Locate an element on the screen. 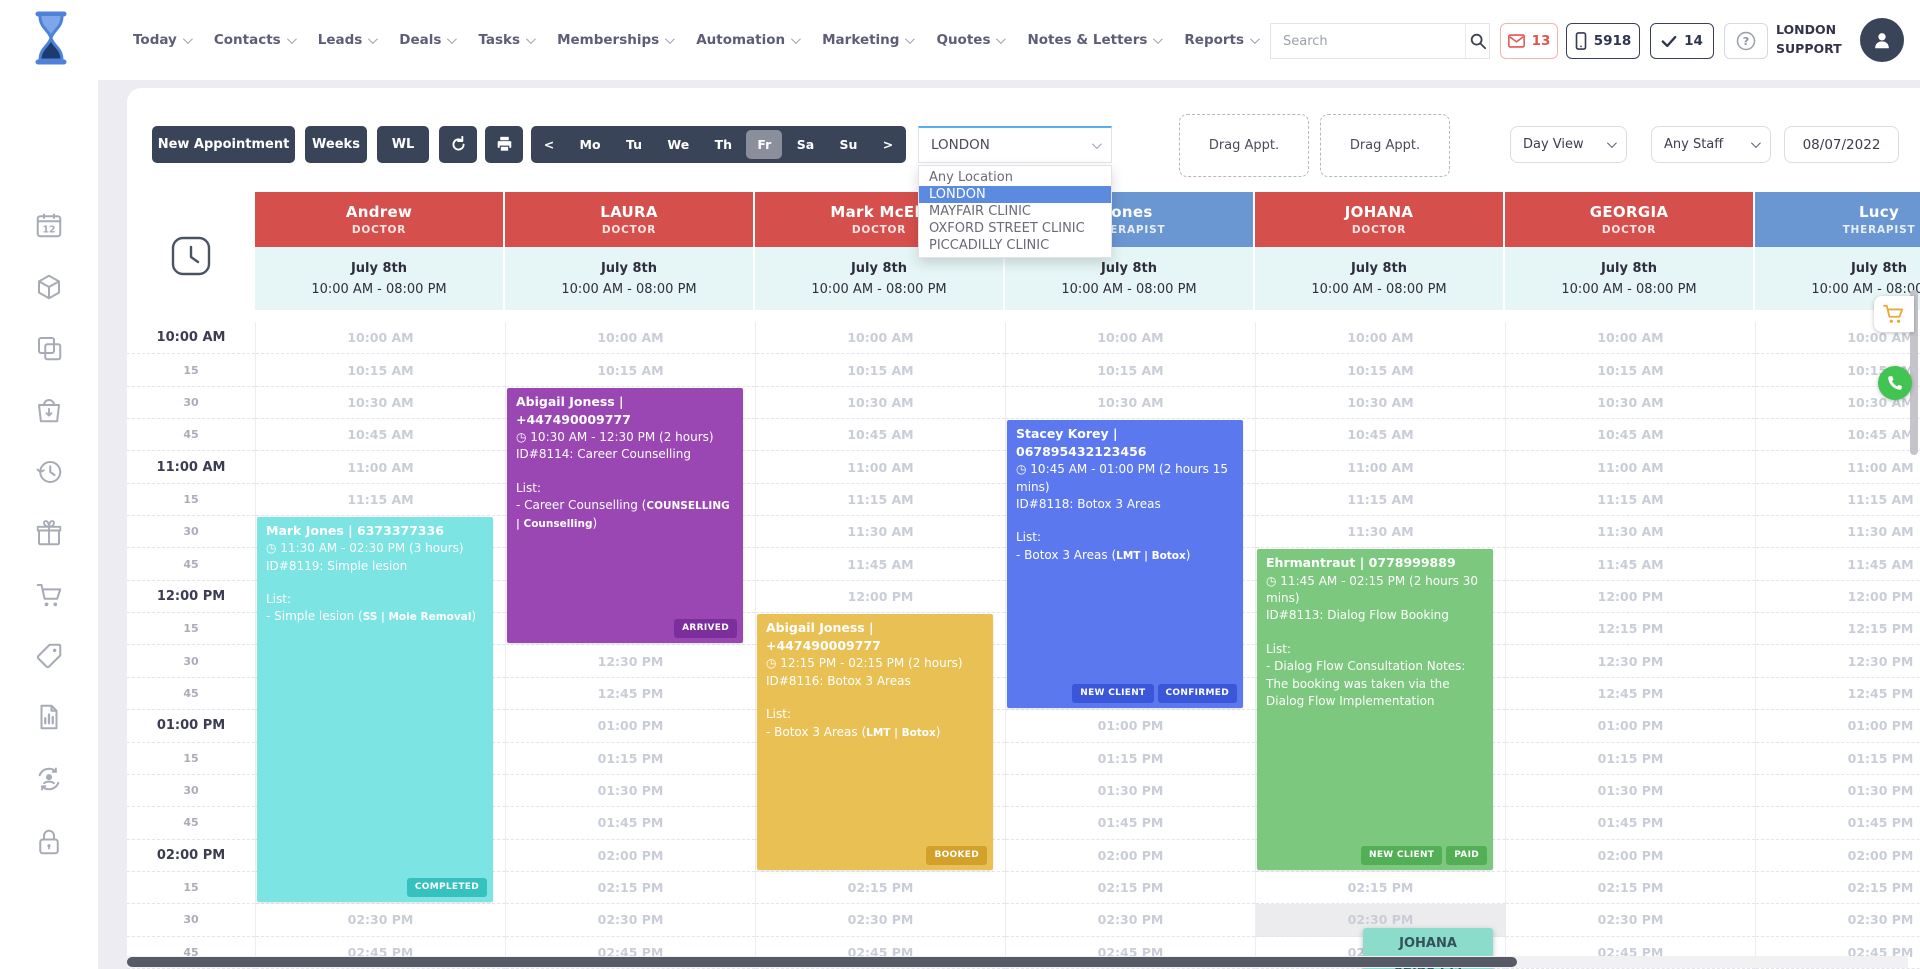 This screenshot has width=1920, height=969. gift-icon is located at coordinates (49, 533).